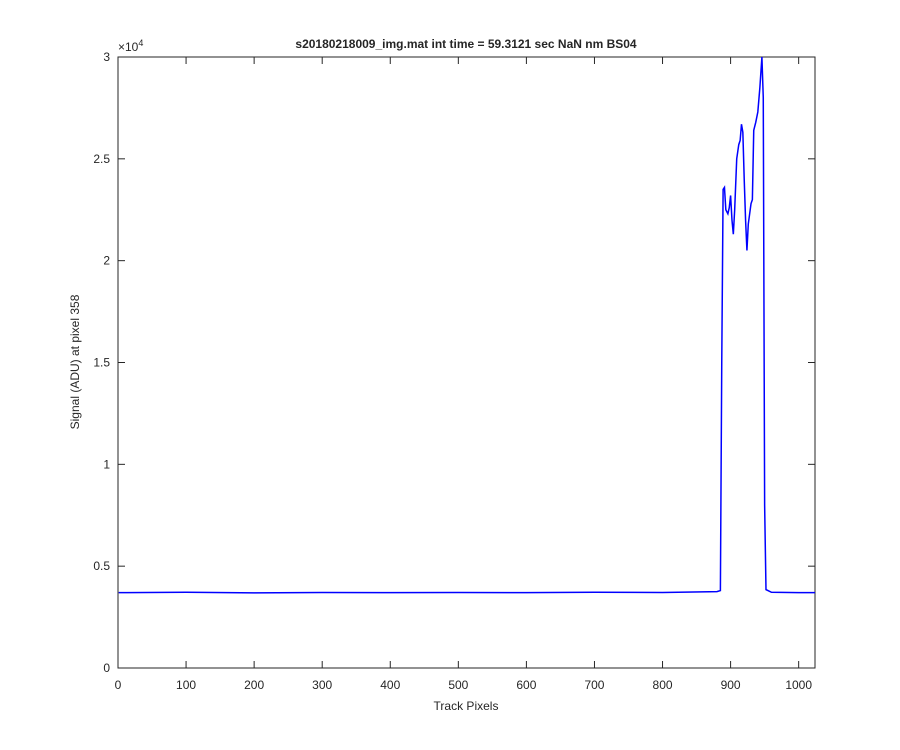  What do you see at coordinates (118, 685) in the screenshot?
I see `x-tick-label: 0` at bounding box center [118, 685].